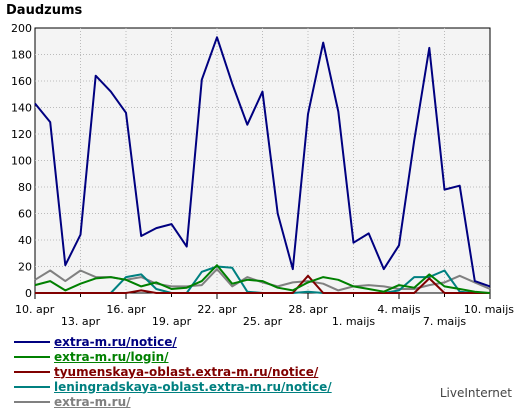 Image resolution: width=520 pixels, height=409 pixels. Describe the element at coordinates (111, 356) in the screenshot. I see `legend-label: extra-m.ru/login/` at that location.